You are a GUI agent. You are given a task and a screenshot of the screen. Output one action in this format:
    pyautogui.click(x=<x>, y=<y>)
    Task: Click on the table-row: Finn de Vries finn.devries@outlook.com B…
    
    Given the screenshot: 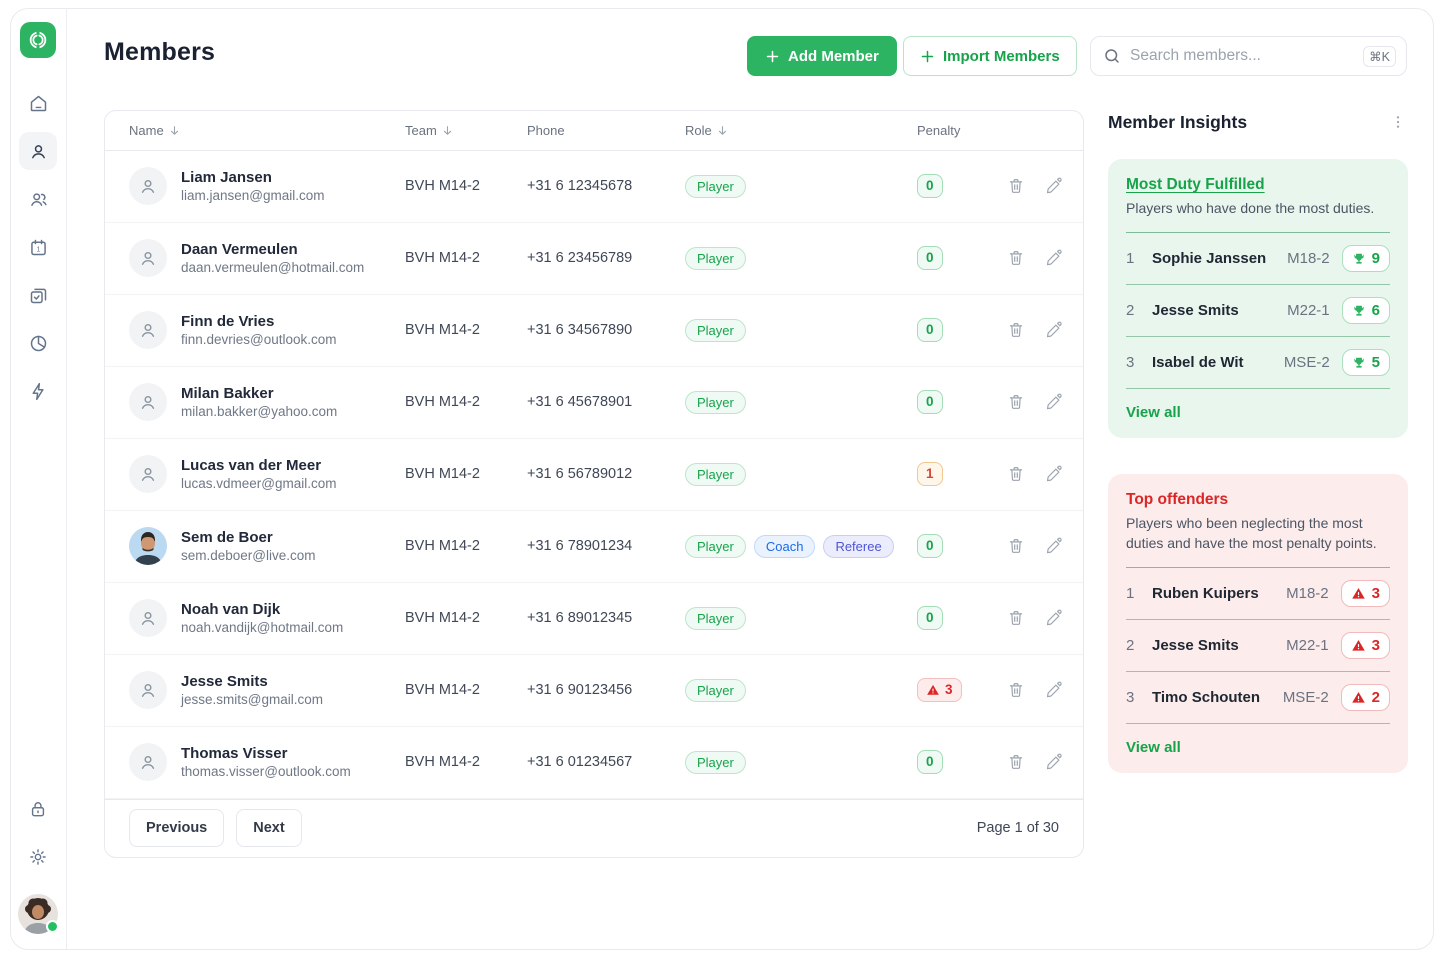 What is the action you would take?
    pyautogui.click(x=594, y=331)
    